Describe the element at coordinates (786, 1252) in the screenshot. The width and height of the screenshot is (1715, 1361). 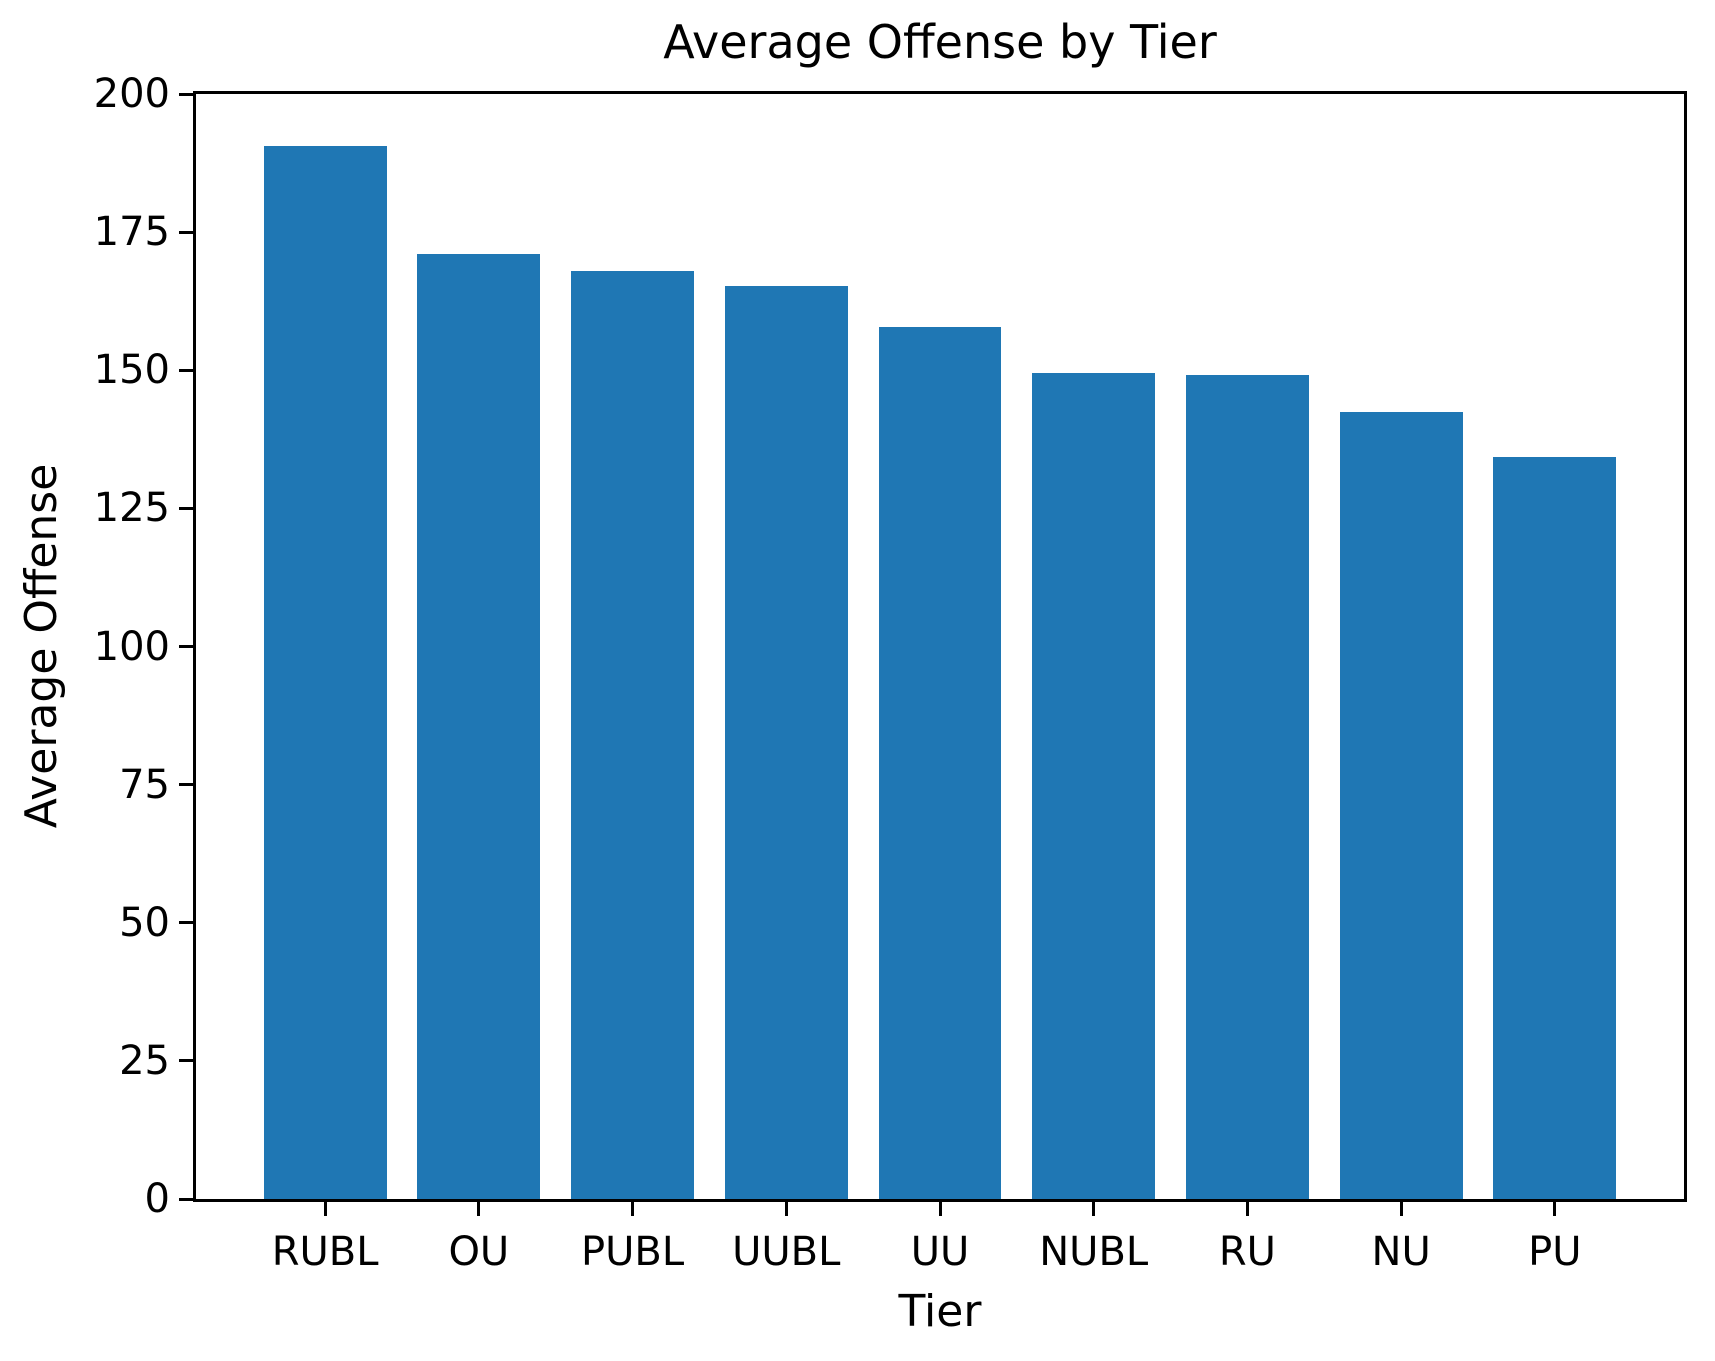
I see `x-tick-label: UUBL` at that location.